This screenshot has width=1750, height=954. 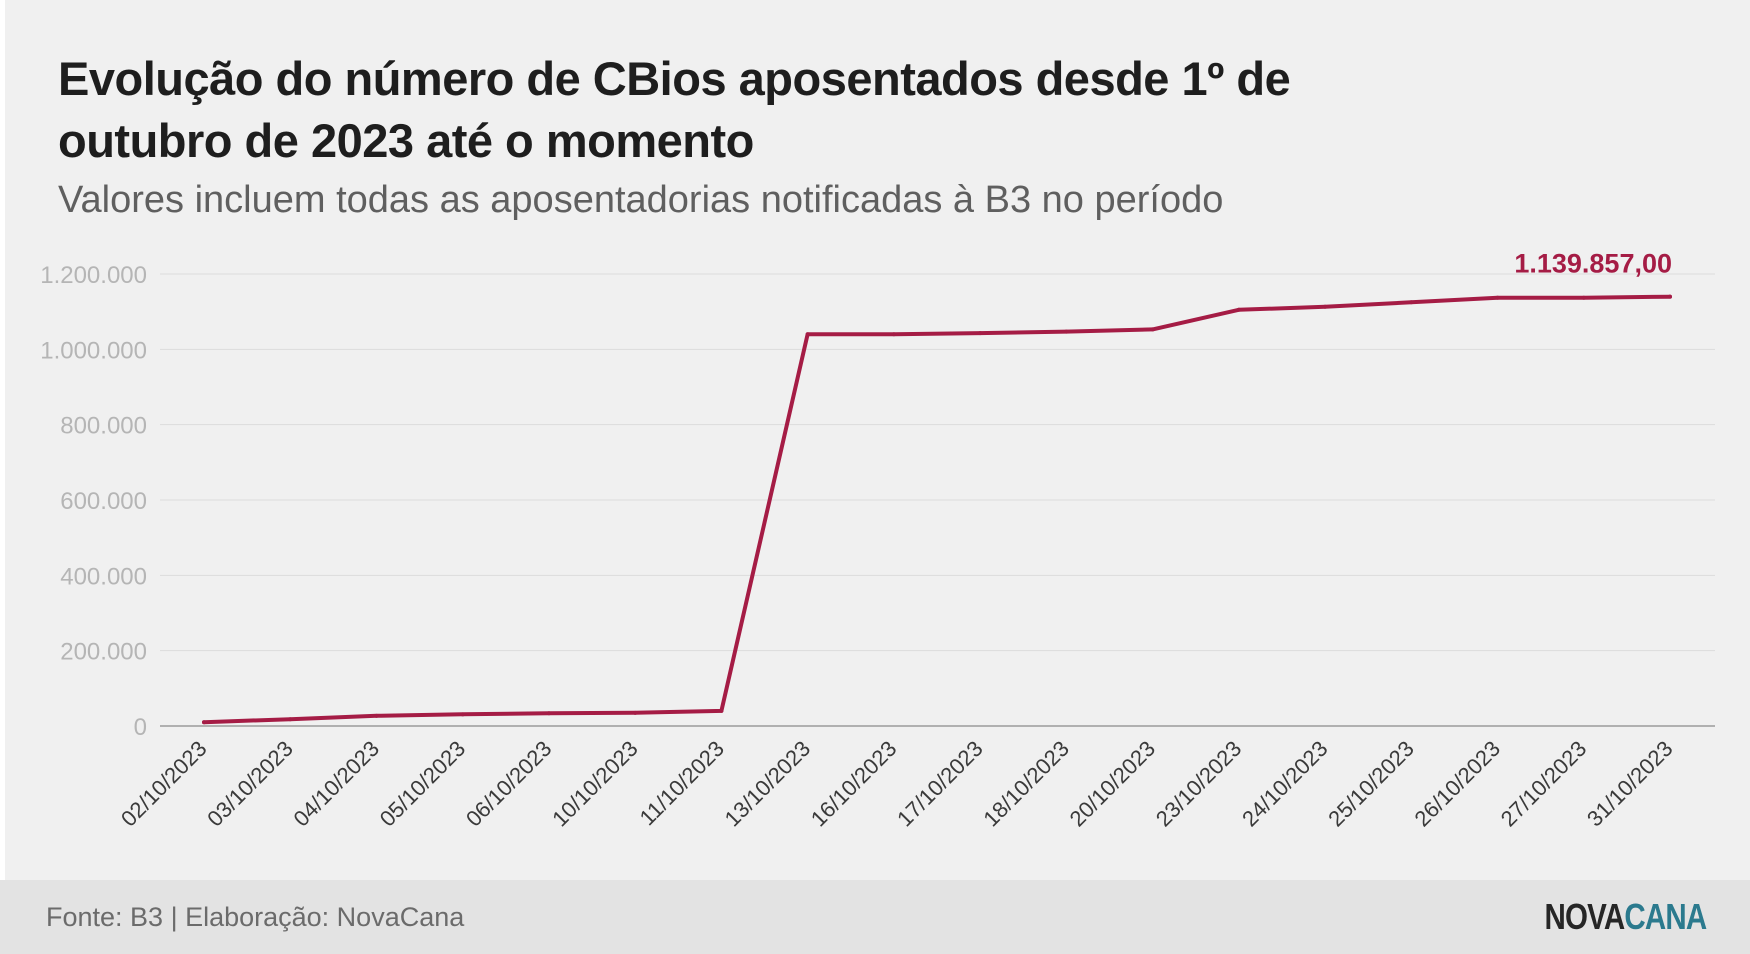 What do you see at coordinates (1026, 784) in the screenshot?
I see `x-tick-label: 18/10/2023` at bounding box center [1026, 784].